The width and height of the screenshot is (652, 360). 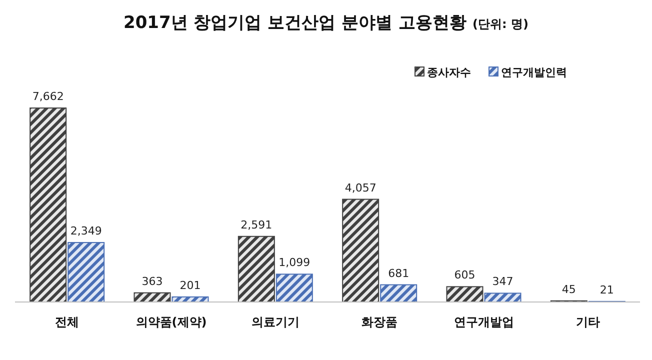 What do you see at coordinates (569, 289) in the screenshot?
I see `data-label: 45` at bounding box center [569, 289].